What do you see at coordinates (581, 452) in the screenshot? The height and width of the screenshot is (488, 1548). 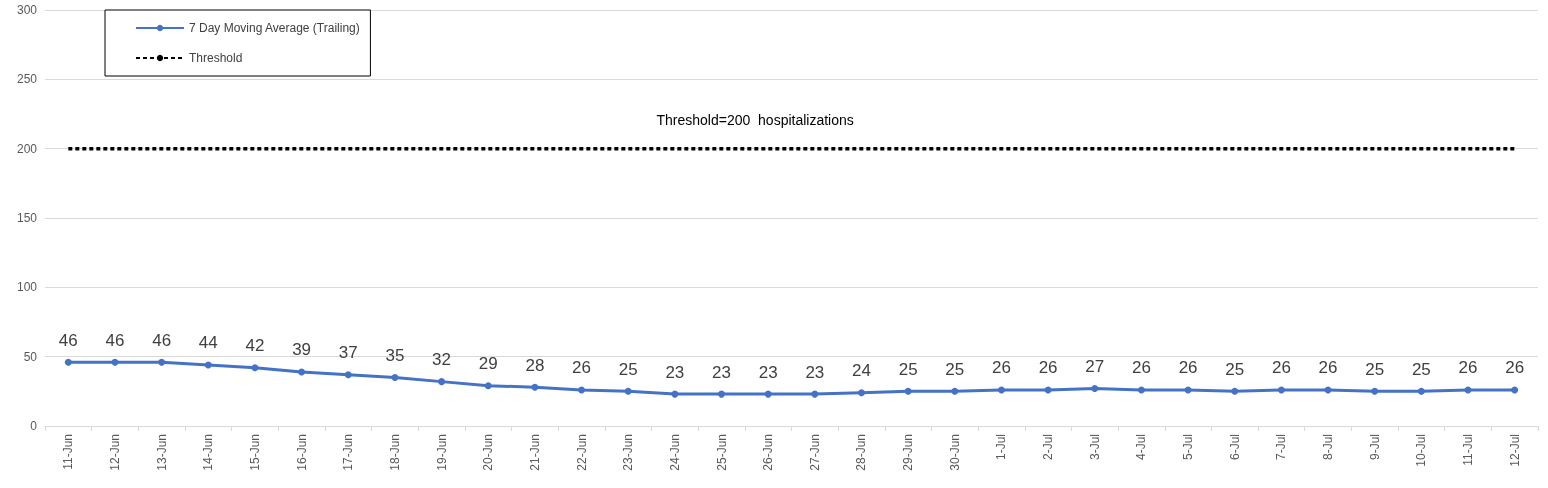 I see `x-tick-label: 22-Jun` at bounding box center [581, 452].